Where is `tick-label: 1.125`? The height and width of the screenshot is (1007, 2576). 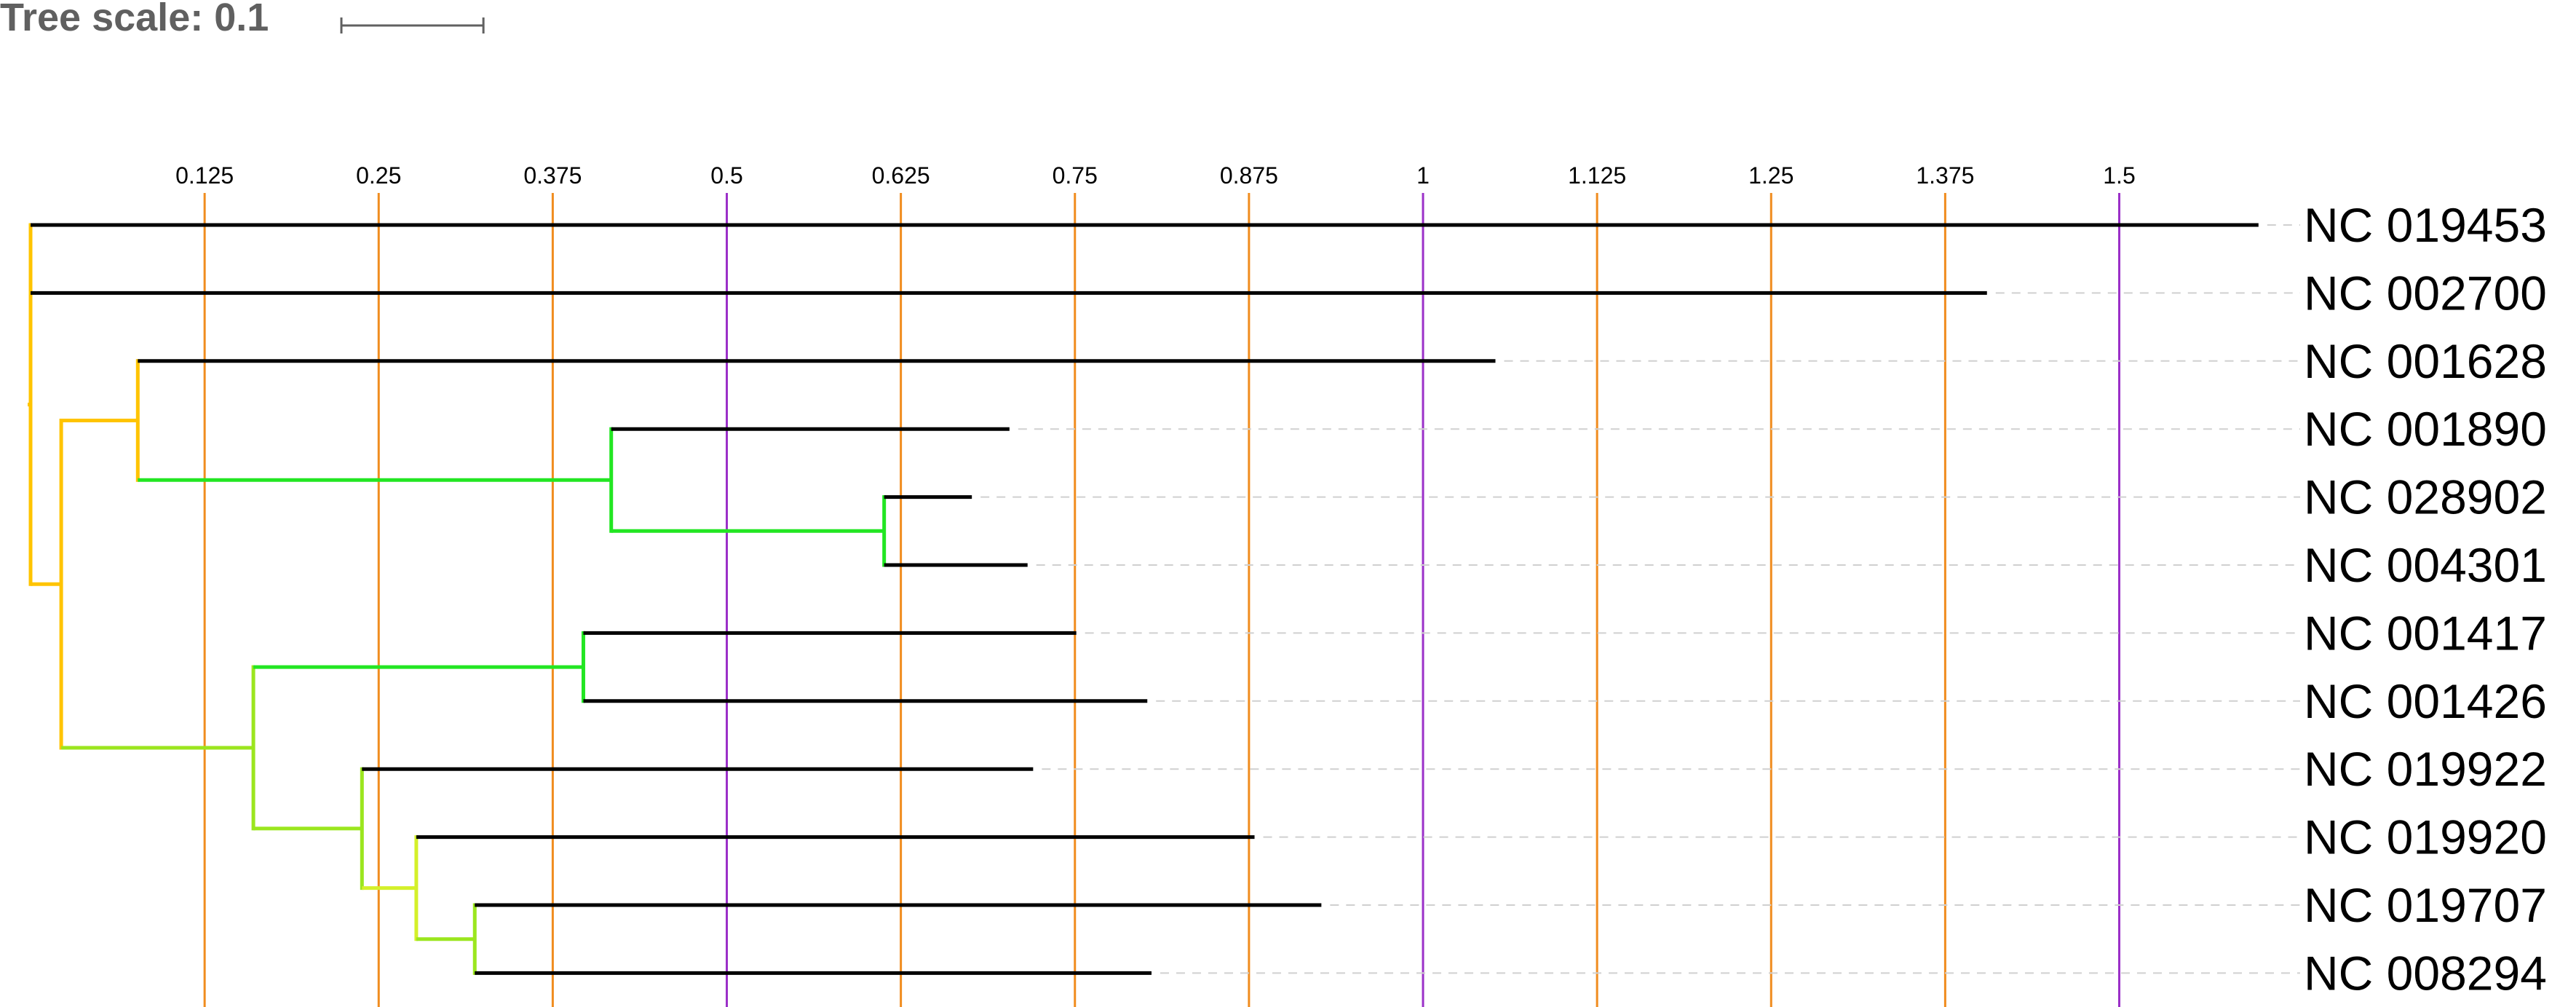
tick-label: 1.125 is located at coordinates (1597, 175).